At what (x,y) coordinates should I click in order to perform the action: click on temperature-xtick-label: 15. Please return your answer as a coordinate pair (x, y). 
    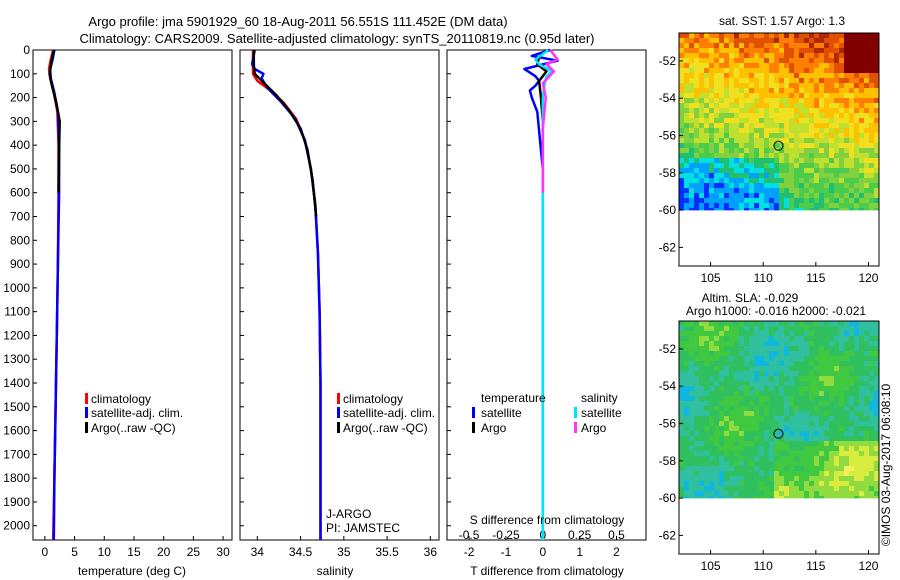
    Looking at the image, I should click on (134, 552).